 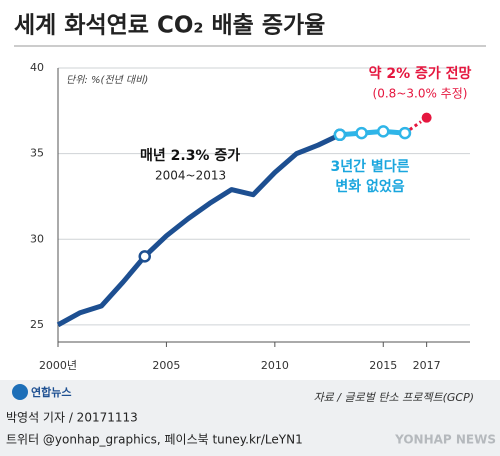 I want to click on y-tick-label: 35, so click(x=37, y=153).